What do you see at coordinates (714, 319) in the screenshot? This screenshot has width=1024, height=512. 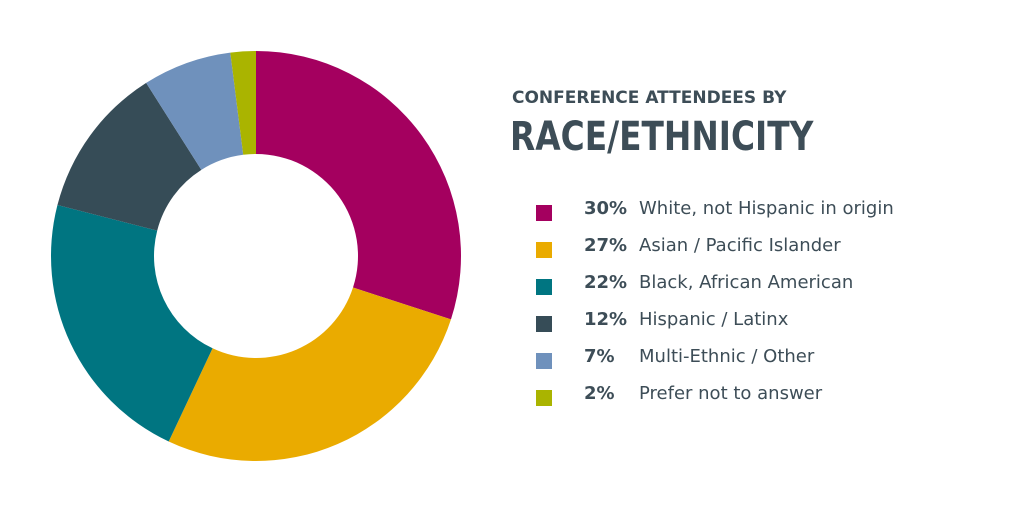 I see `legend-label: Hispanic / Latinx` at bounding box center [714, 319].